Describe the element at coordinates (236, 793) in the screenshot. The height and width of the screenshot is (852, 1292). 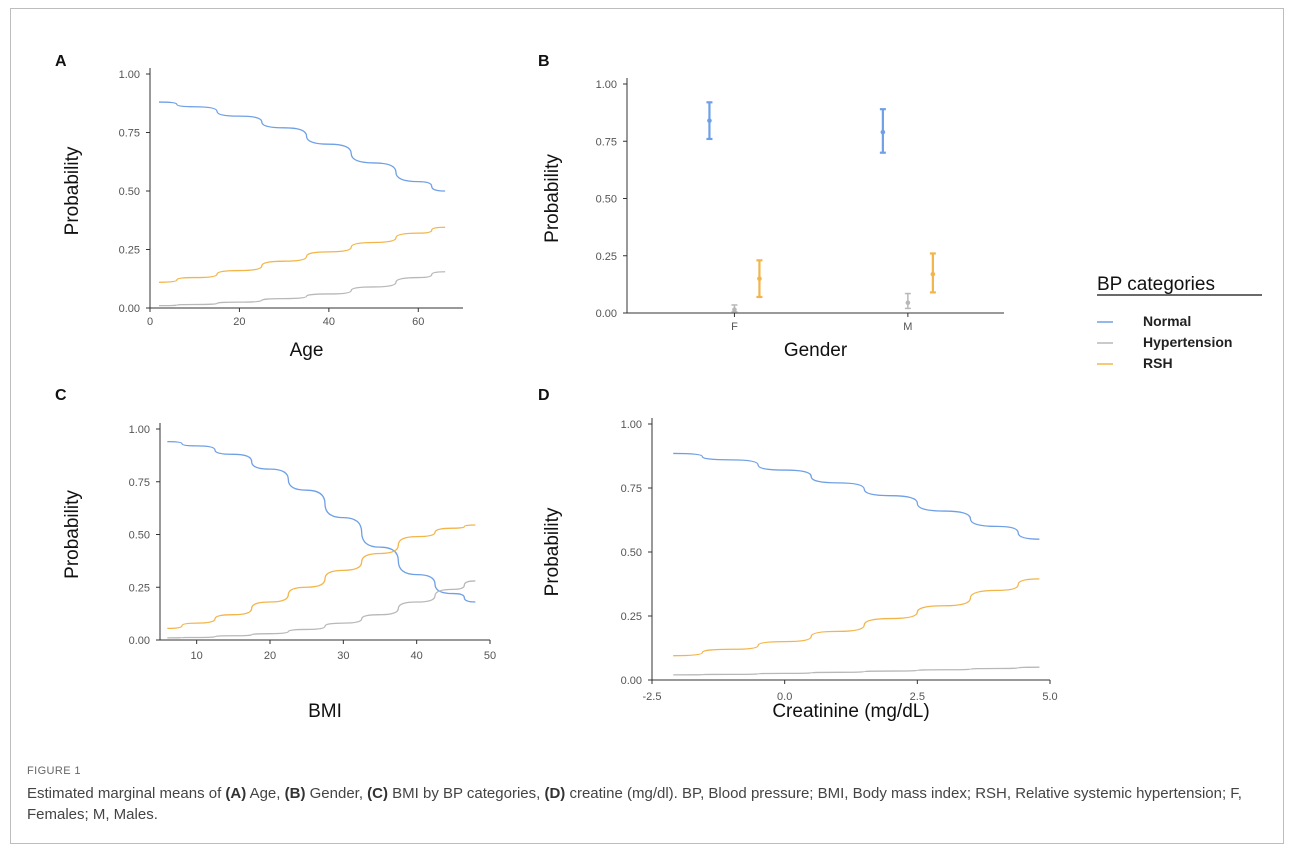
I see `caption-panel-ref: (A)` at that location.